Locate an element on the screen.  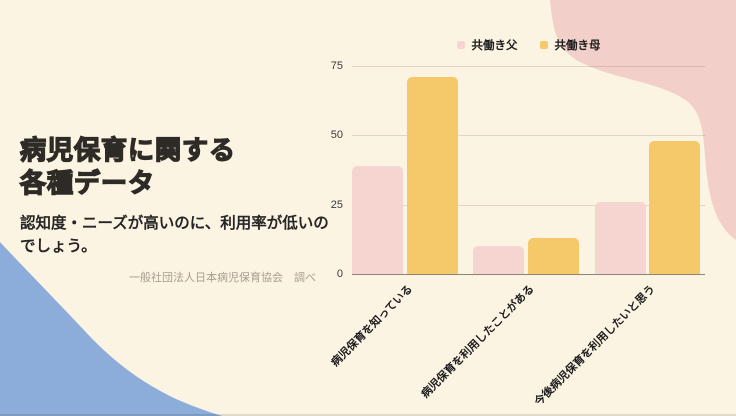
legend-item: 共働き父 is located at coordinates (487, 45).